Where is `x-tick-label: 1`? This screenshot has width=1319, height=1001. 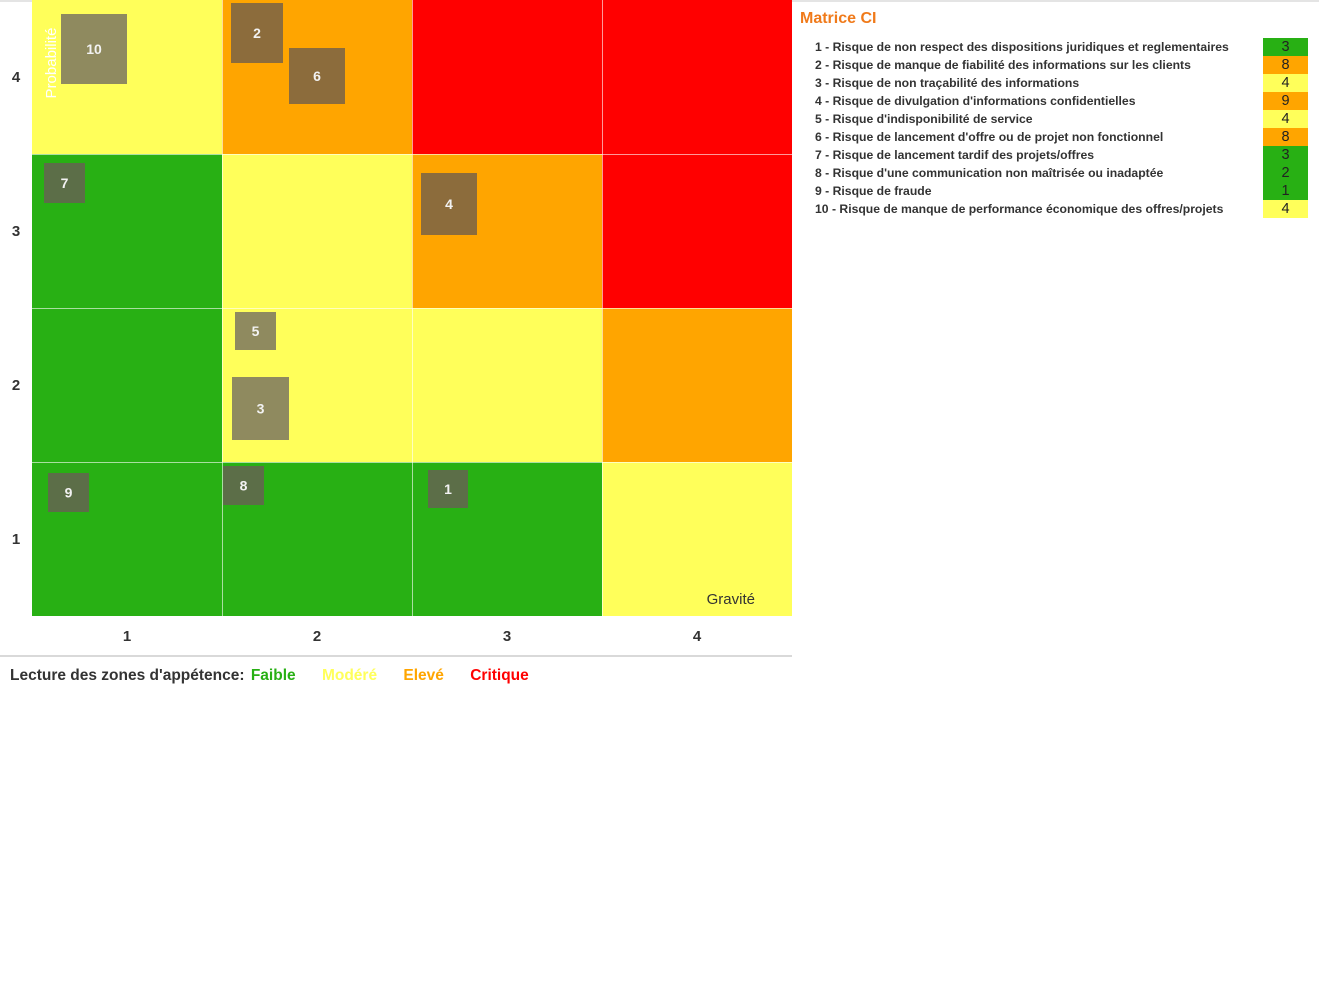 x-tick-label: 1 is located at coordinates (127, 636).